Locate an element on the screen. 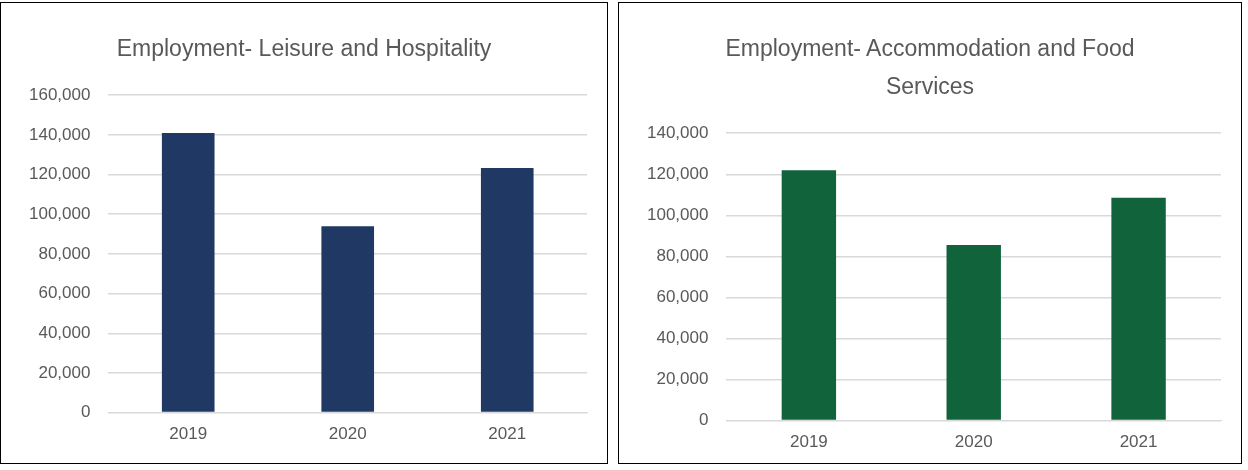 The width and height of the screenshot is (1248, 470). y-tick-label: 160,000 is located at coordinates (60, 94).